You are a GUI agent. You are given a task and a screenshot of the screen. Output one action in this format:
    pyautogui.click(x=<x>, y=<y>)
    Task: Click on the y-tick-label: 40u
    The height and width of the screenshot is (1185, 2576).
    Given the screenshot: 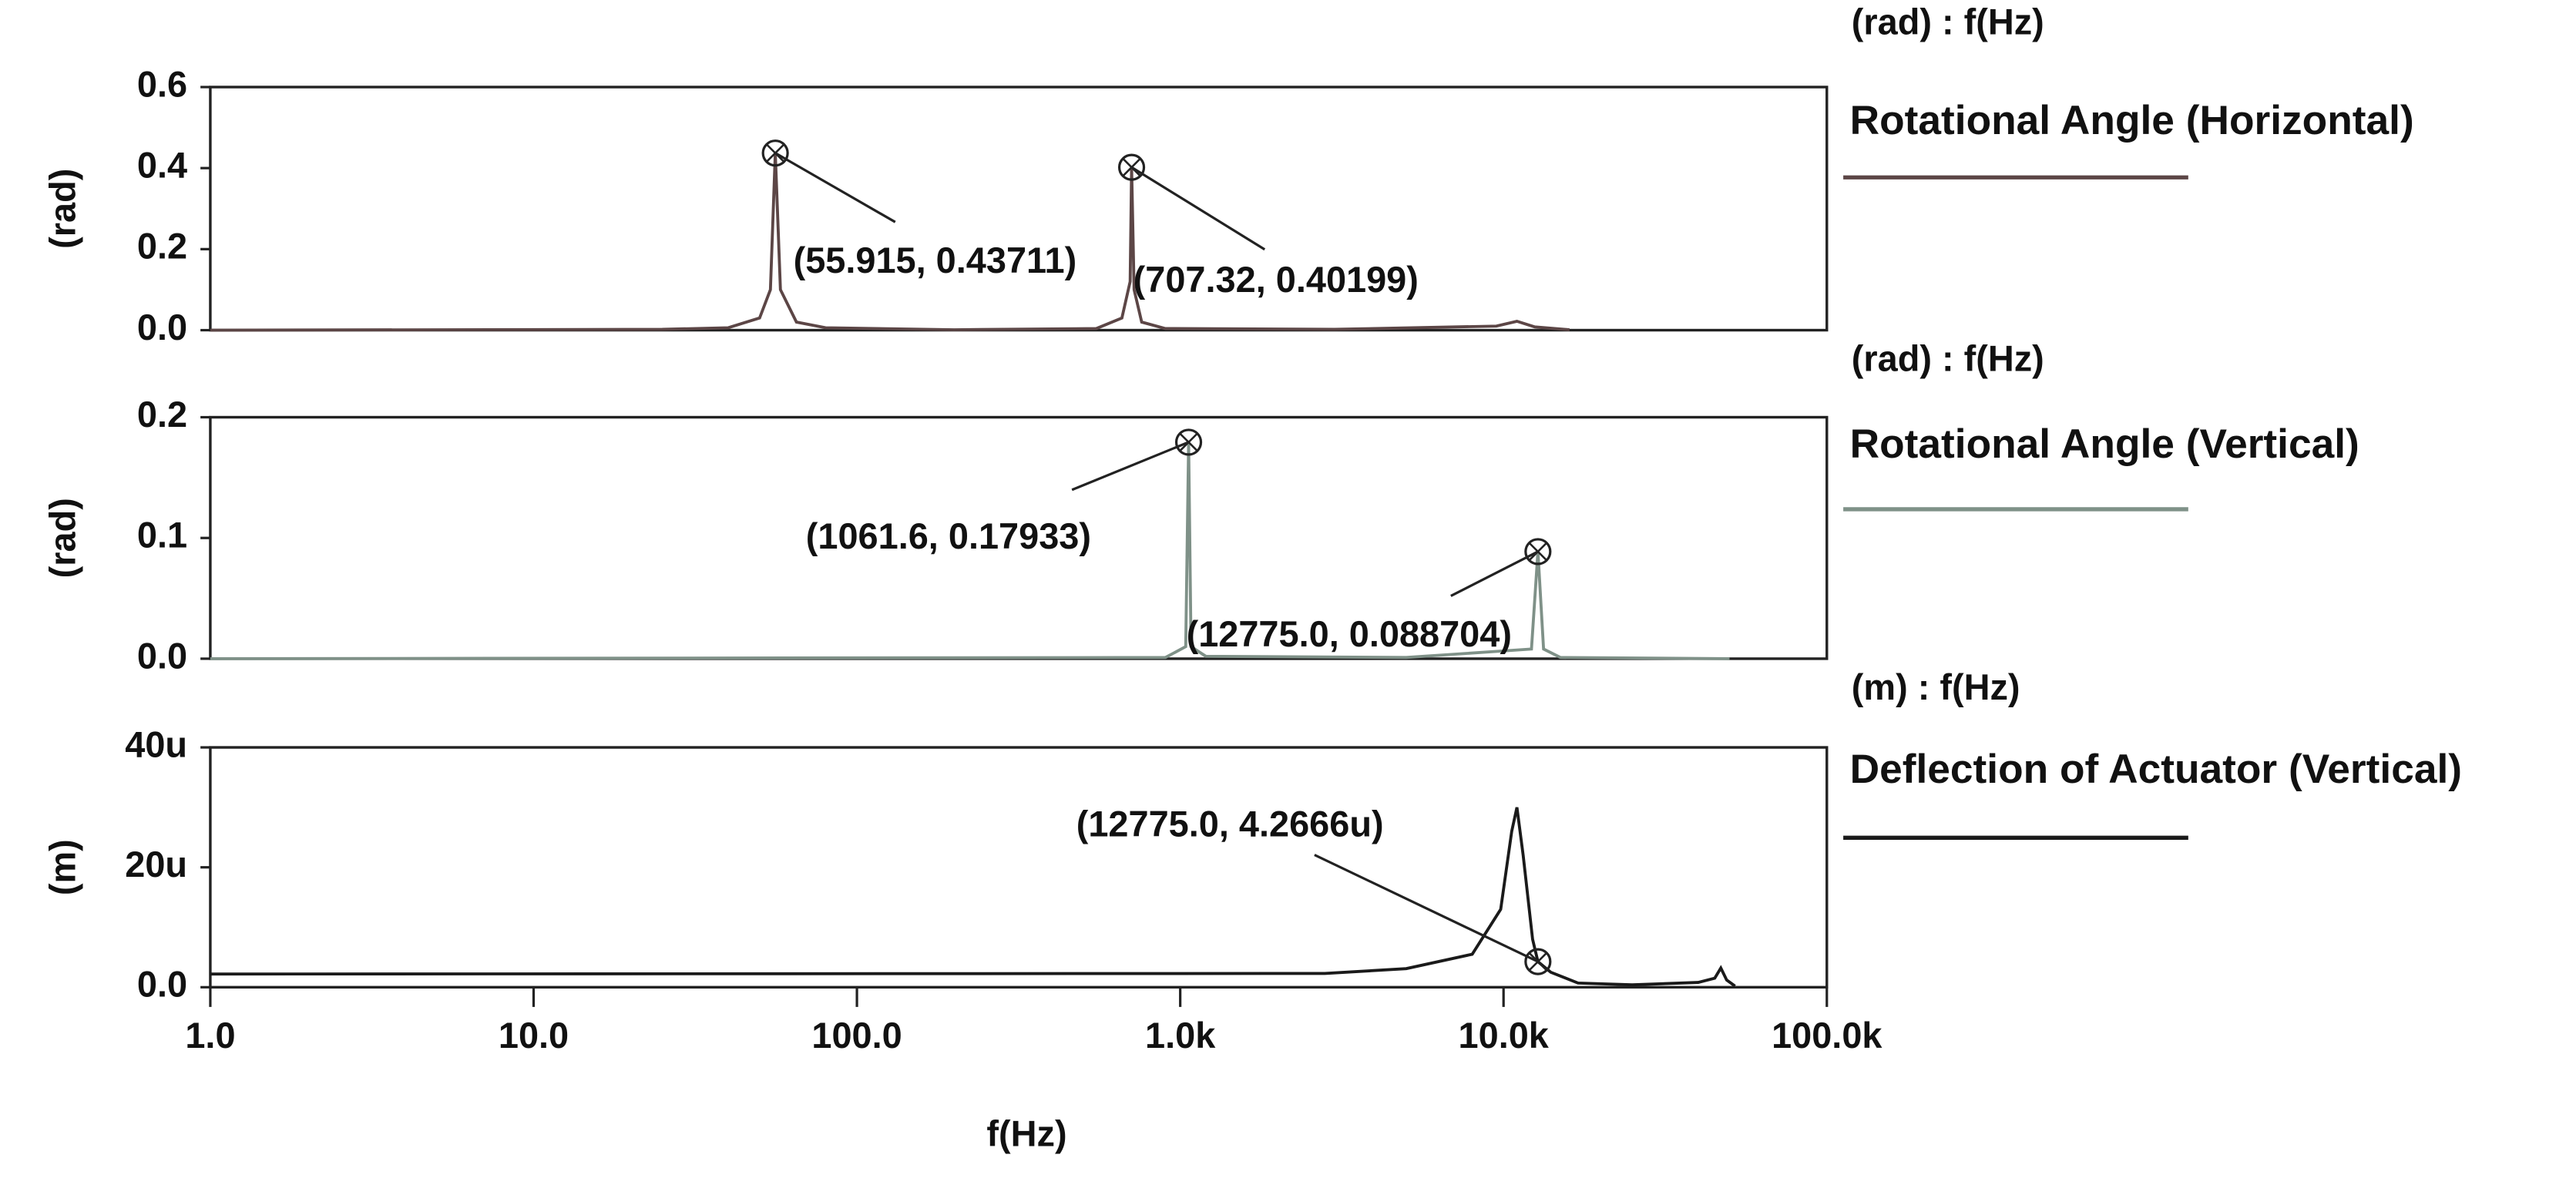 What is the action you would take?
    pyautogui.click(x=156, y=744)
    